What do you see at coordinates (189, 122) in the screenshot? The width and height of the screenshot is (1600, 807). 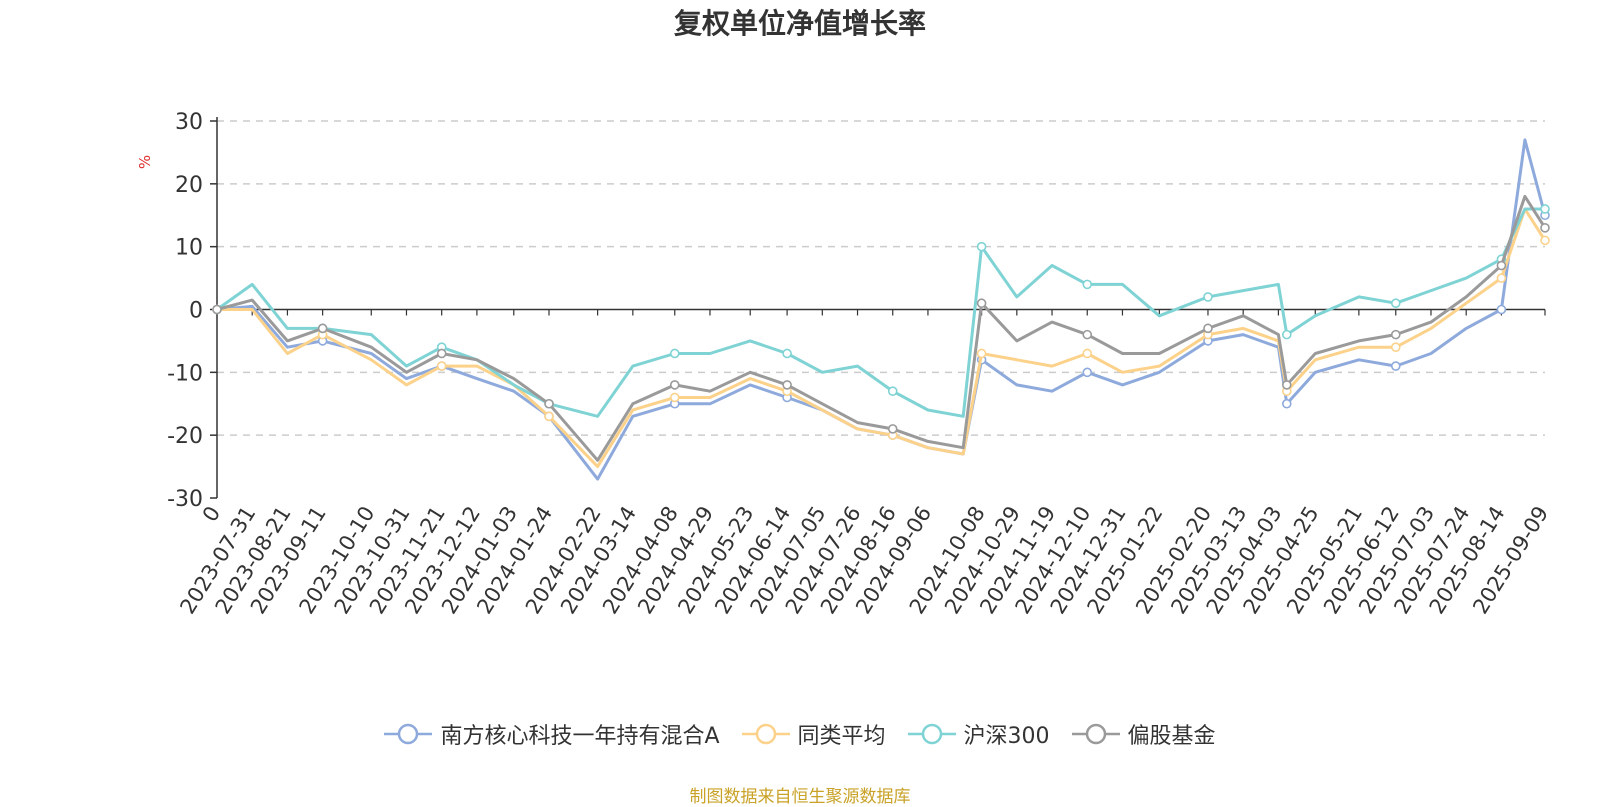 I see `y-tick-label: 30` at bounding box center [189, 122].